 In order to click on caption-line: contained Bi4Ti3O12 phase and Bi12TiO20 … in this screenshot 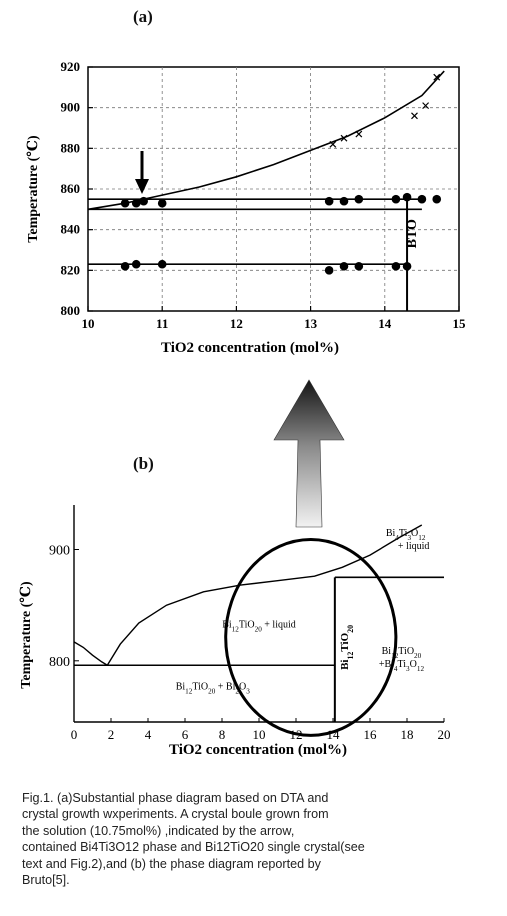, I will do `click(193, 847)`.